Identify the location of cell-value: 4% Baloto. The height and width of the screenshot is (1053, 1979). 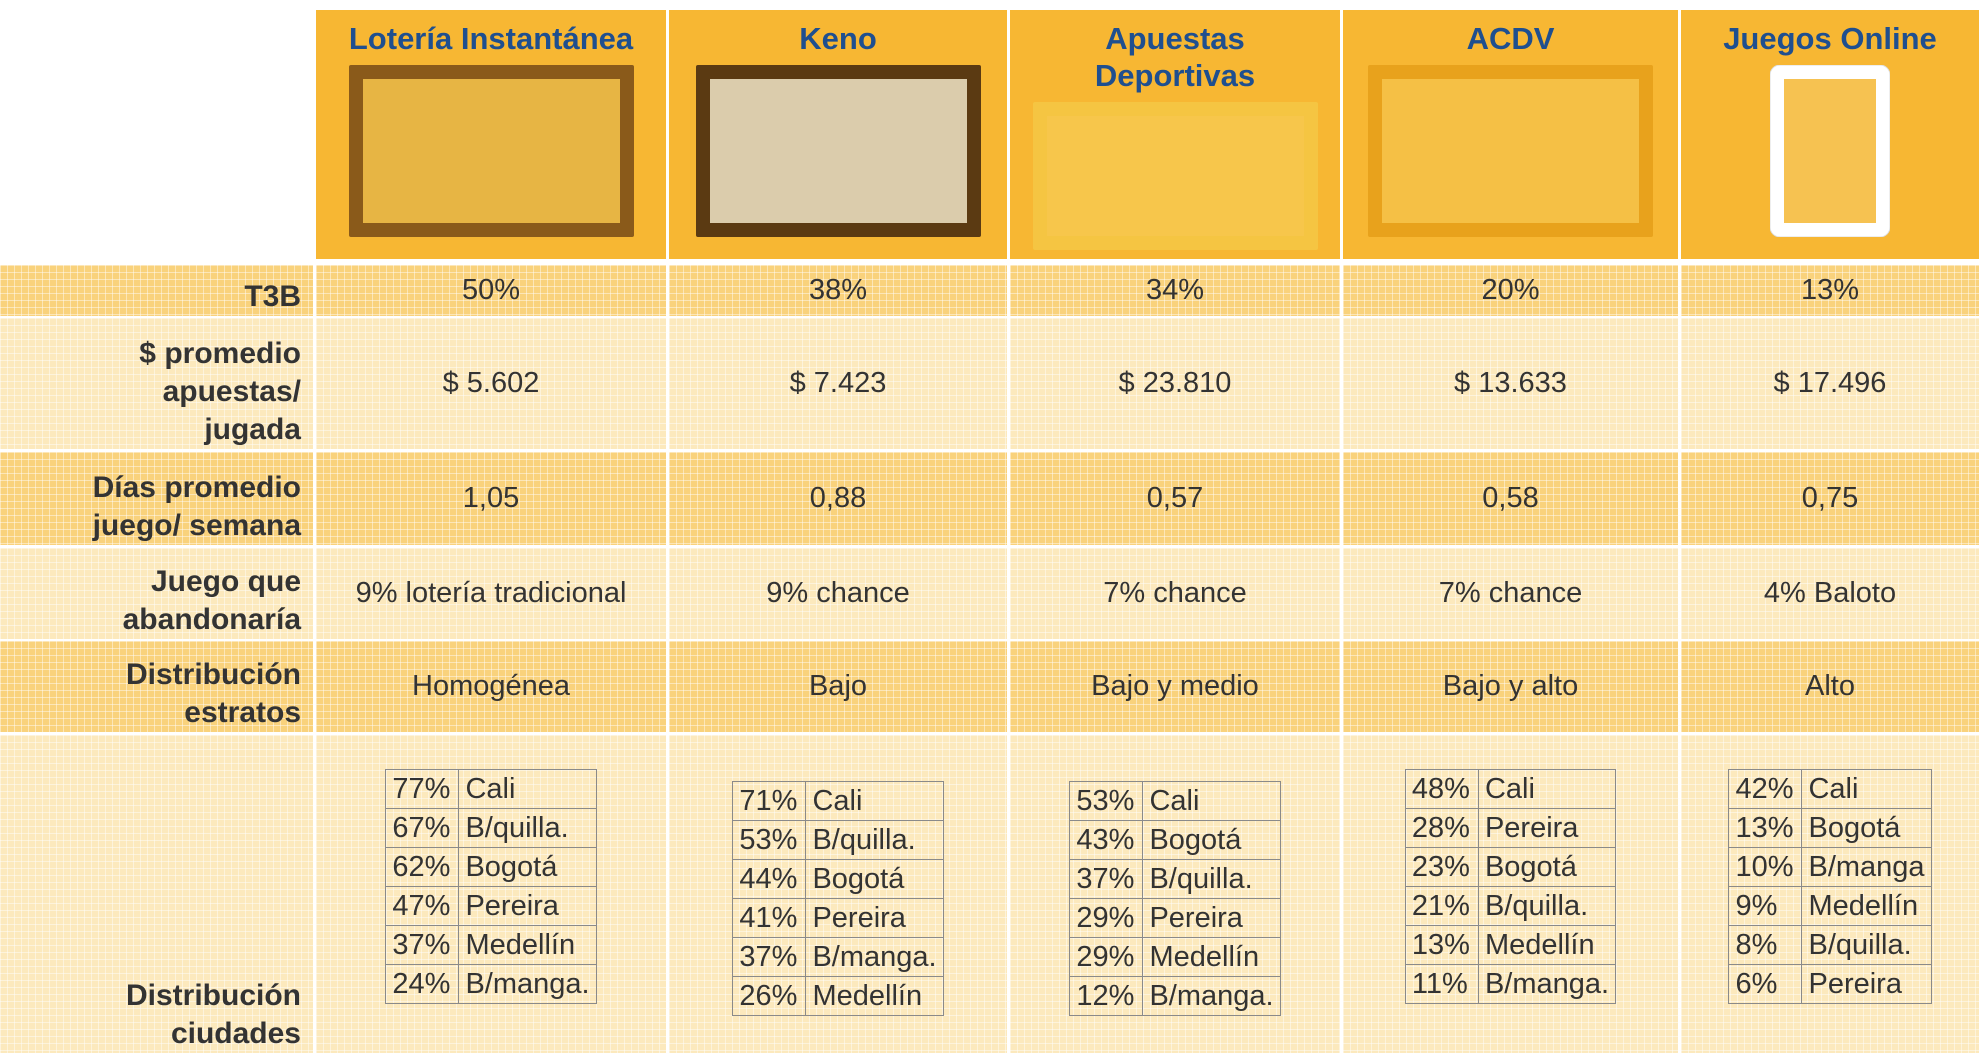
(1830, 593).